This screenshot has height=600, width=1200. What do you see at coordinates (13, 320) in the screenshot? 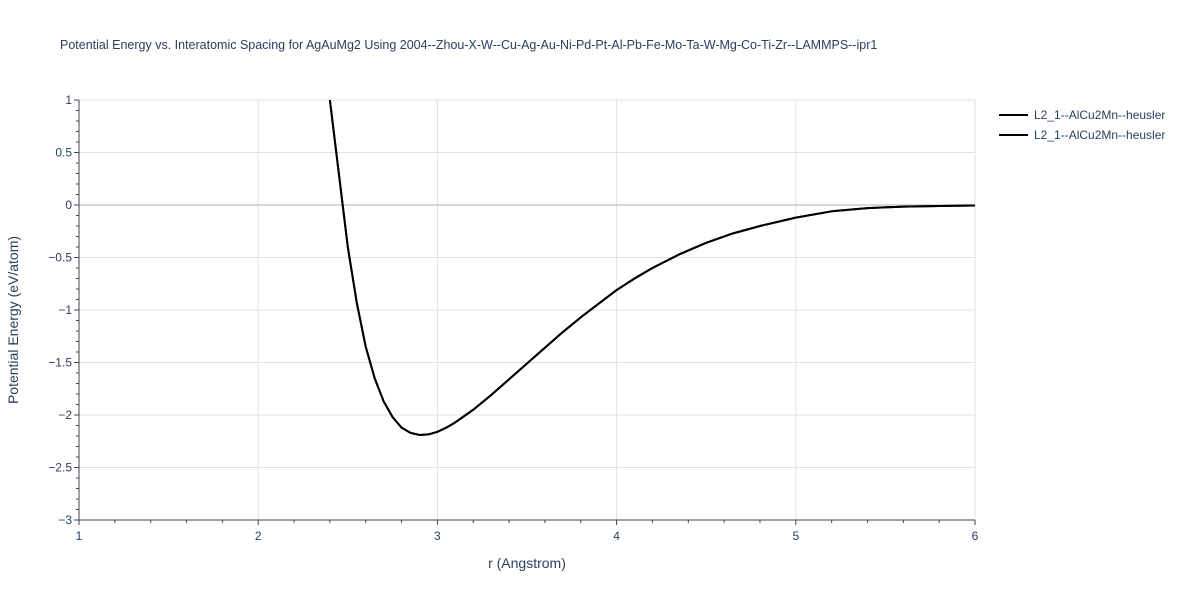
I see `y-axis-title: Potential Energy (eV/atom)` at bounding box center [13, 320].